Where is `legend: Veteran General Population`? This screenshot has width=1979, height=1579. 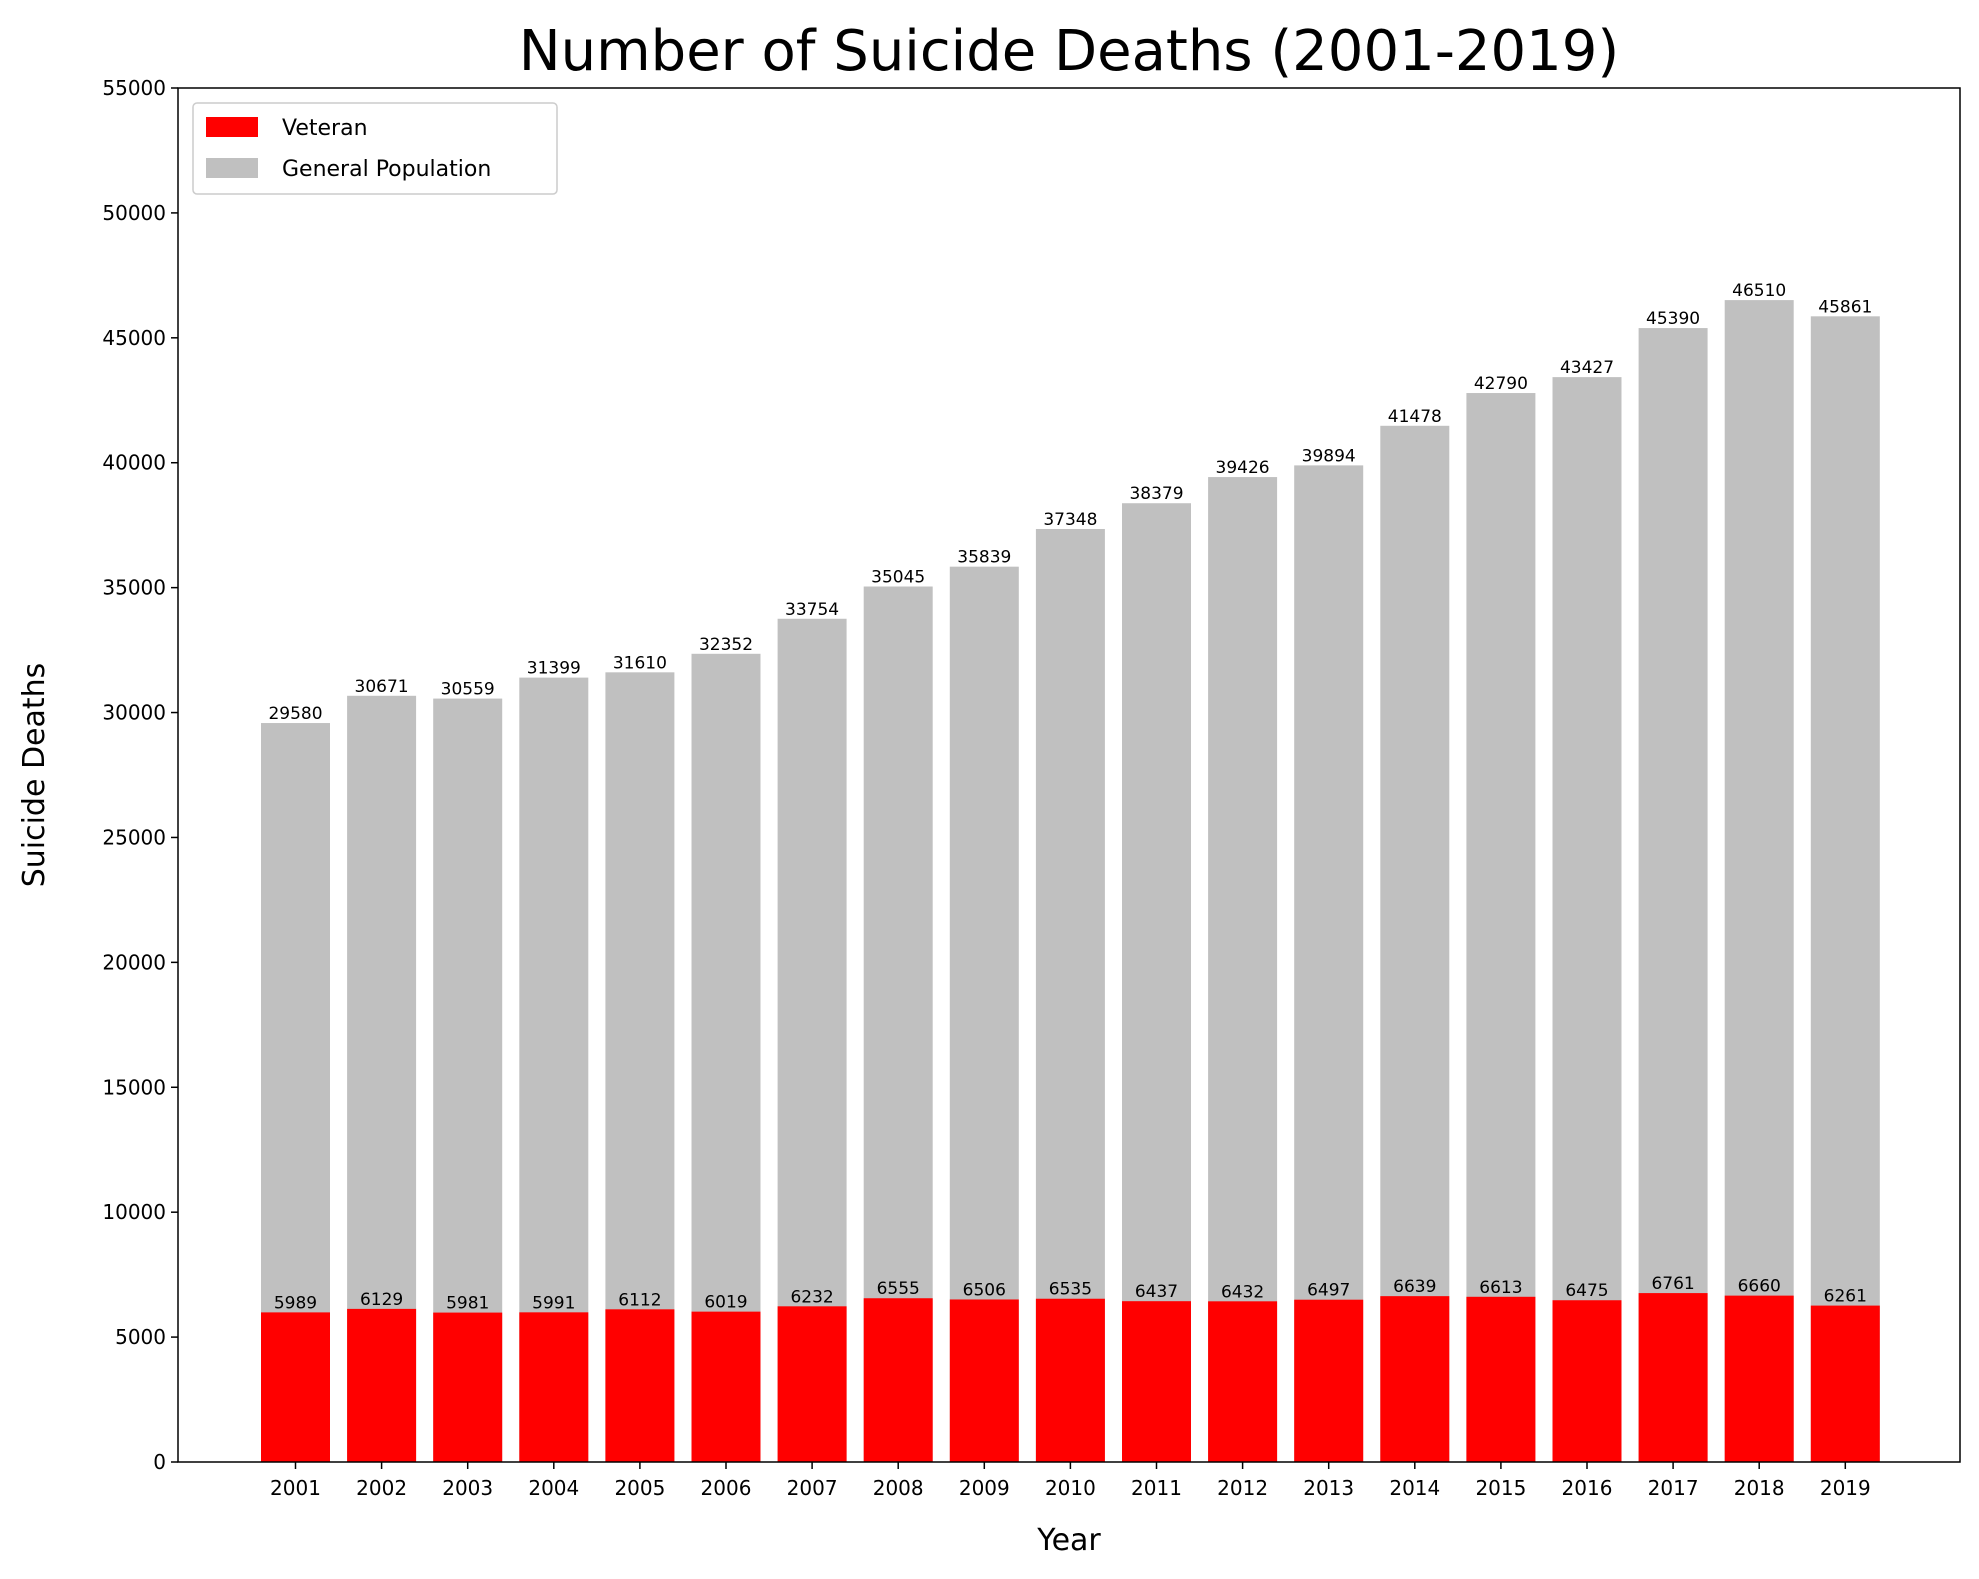
legend: Veteran General Population is located at coordinates (375, 148).